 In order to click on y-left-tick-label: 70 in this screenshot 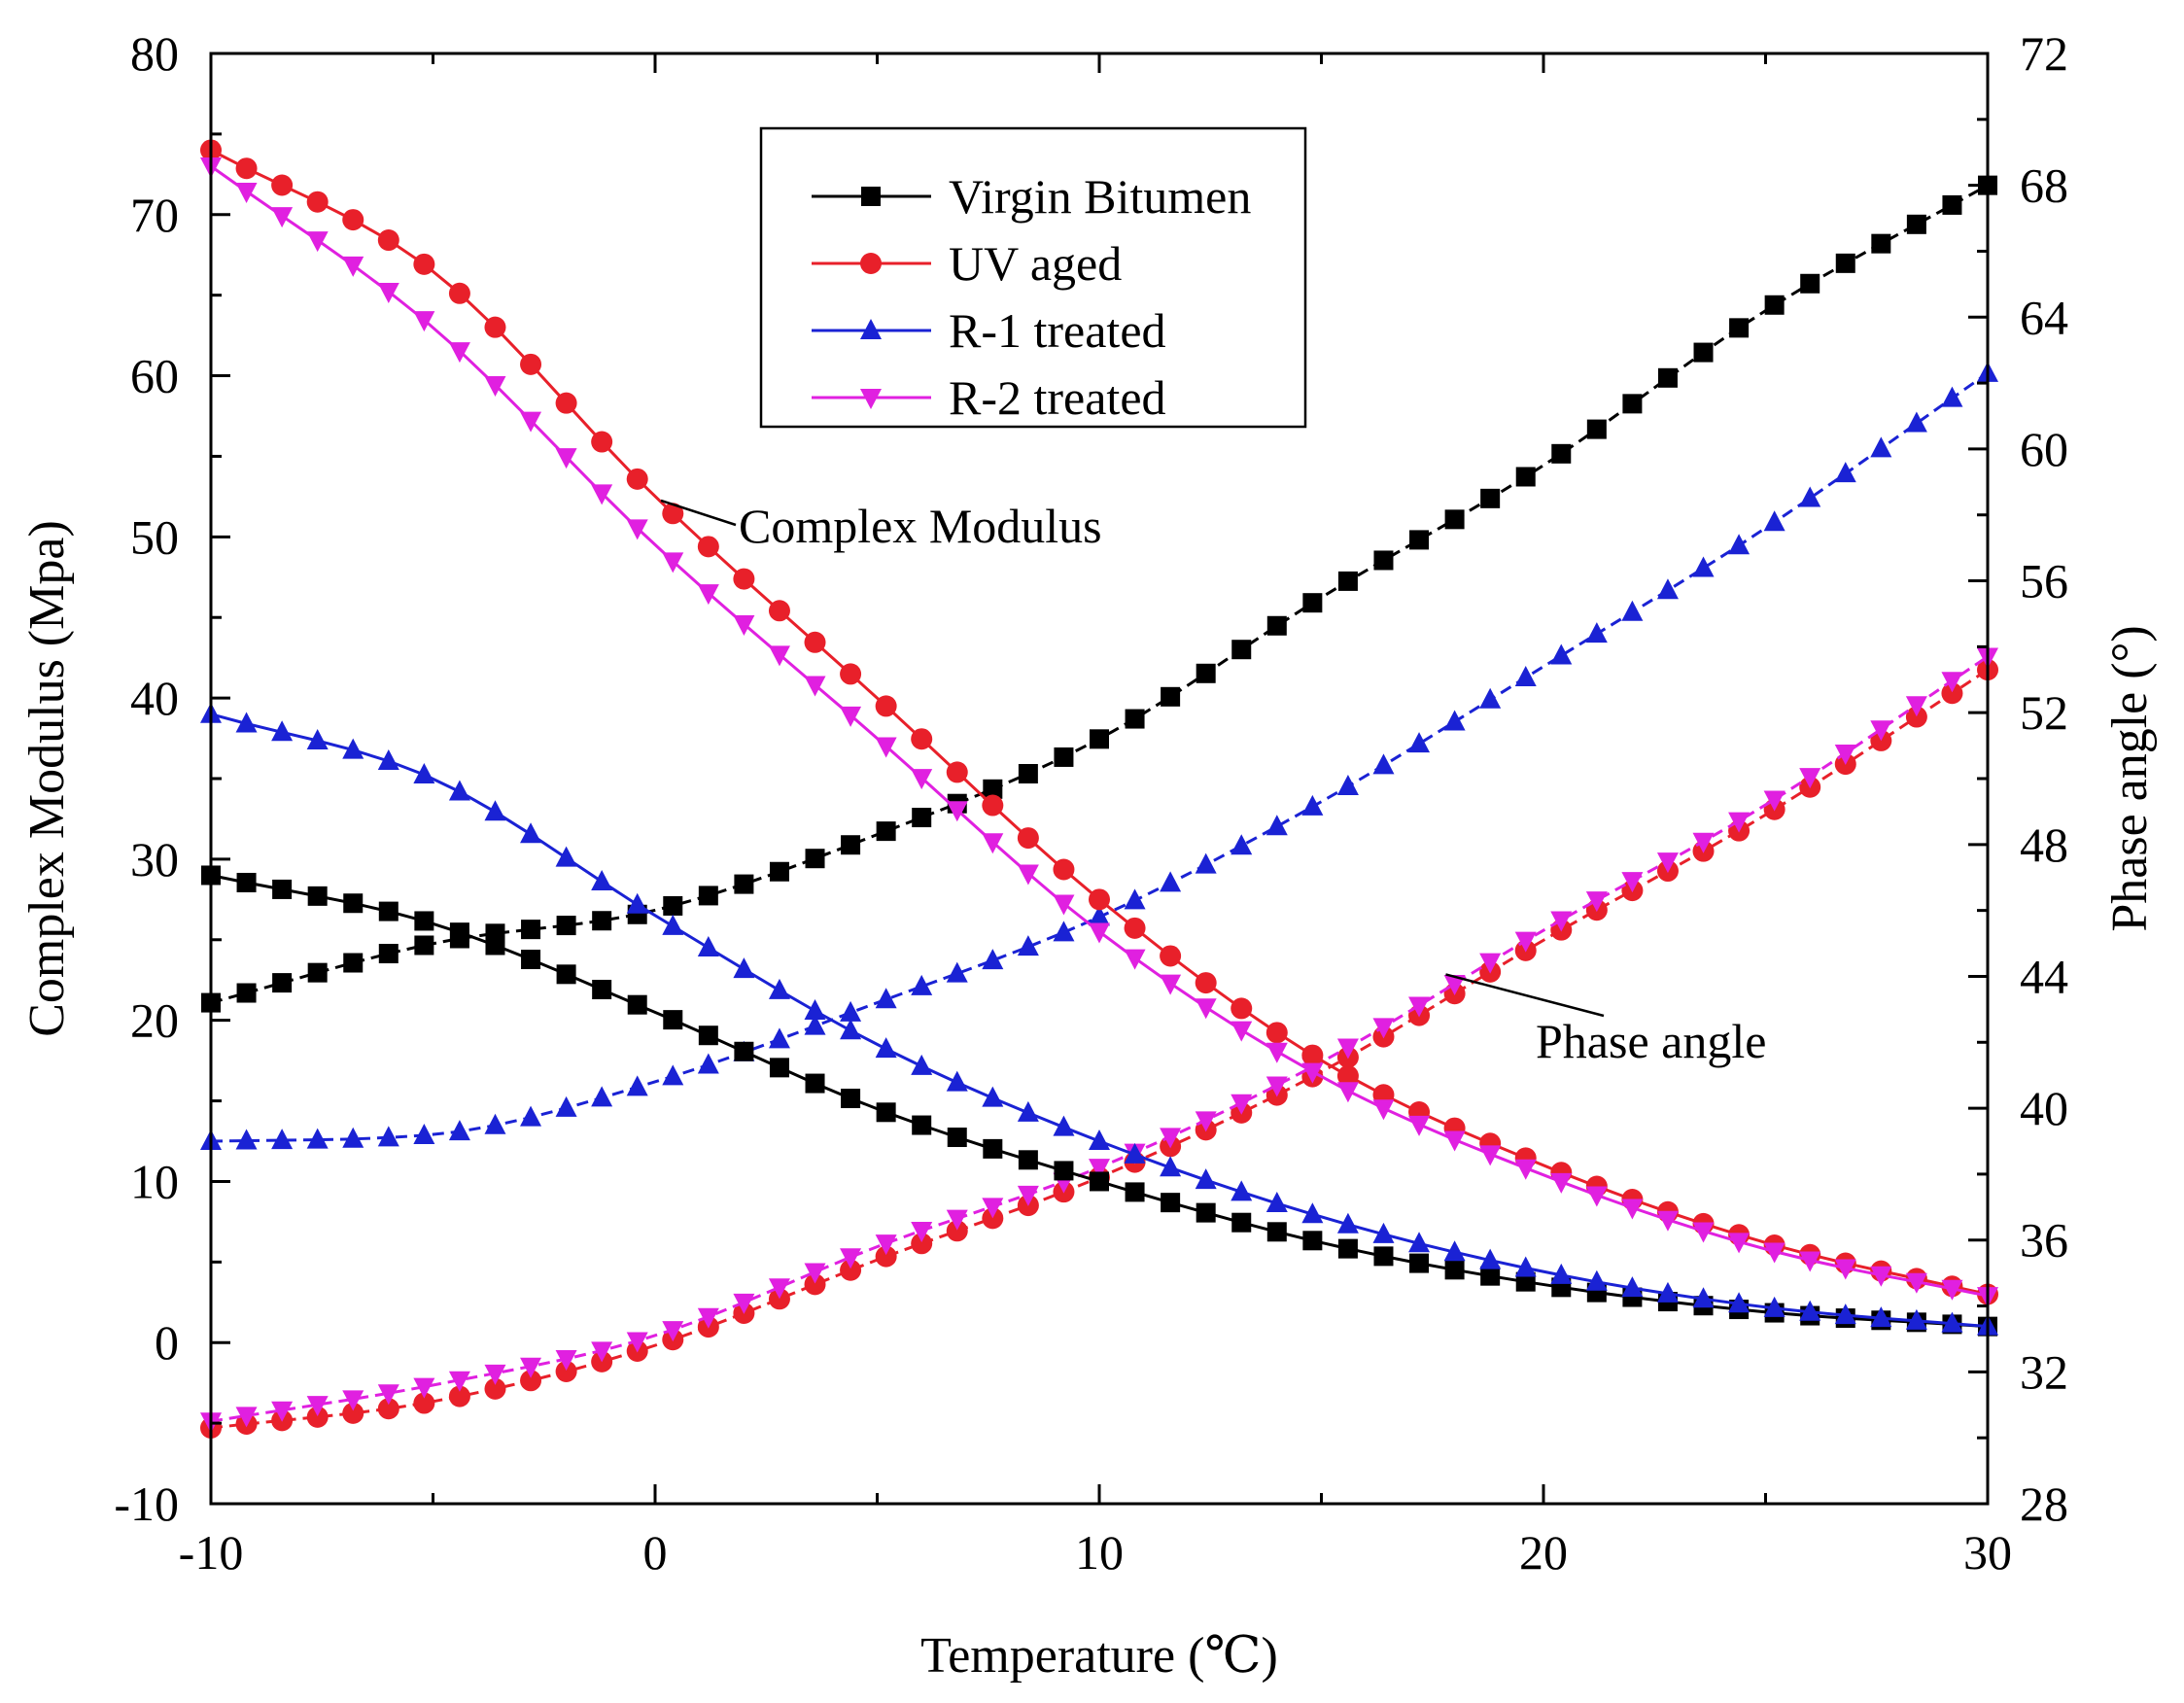, I will do `click(154, 215)`.